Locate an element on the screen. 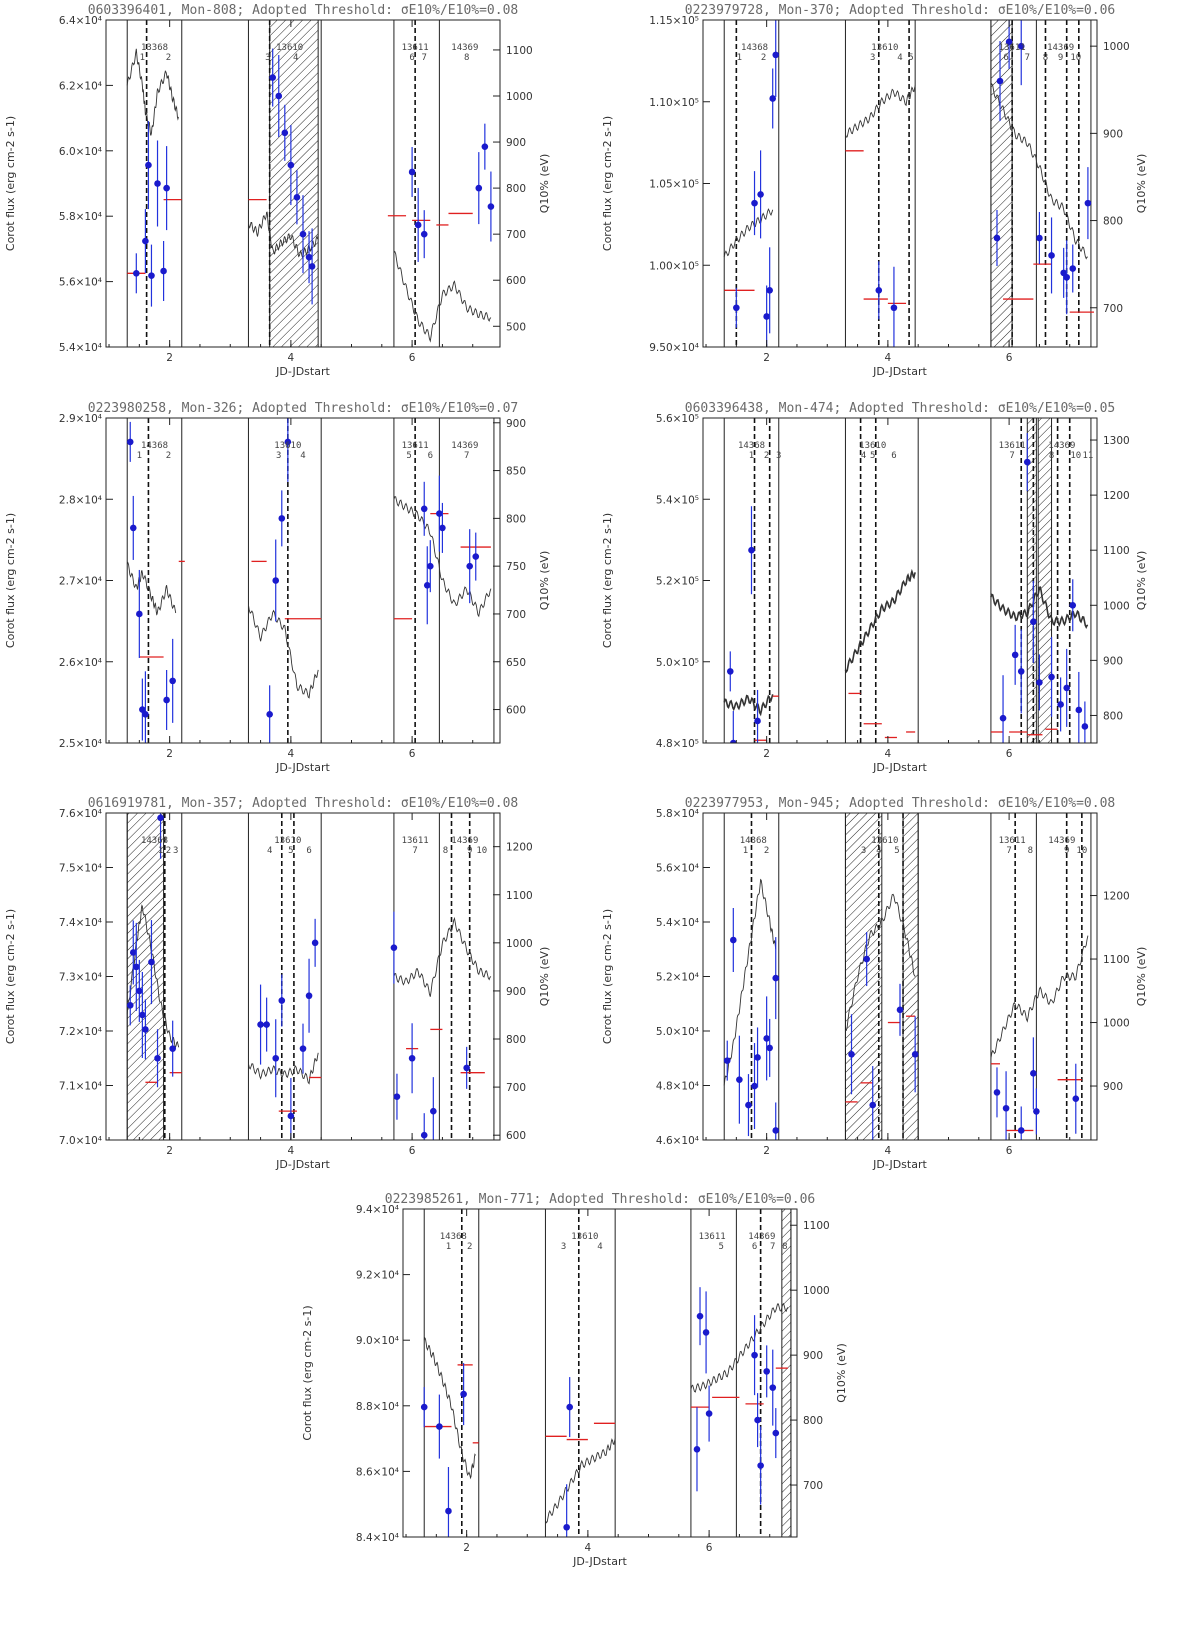 The height and width of the screenshot is (1631, 1200). obs-id-label: 14369 is located at coordinates (464, 48).